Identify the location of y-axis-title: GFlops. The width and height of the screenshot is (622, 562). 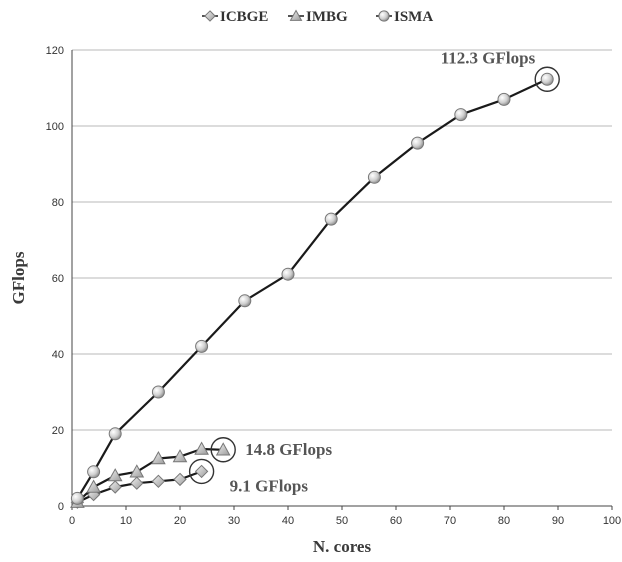
(18, 277).